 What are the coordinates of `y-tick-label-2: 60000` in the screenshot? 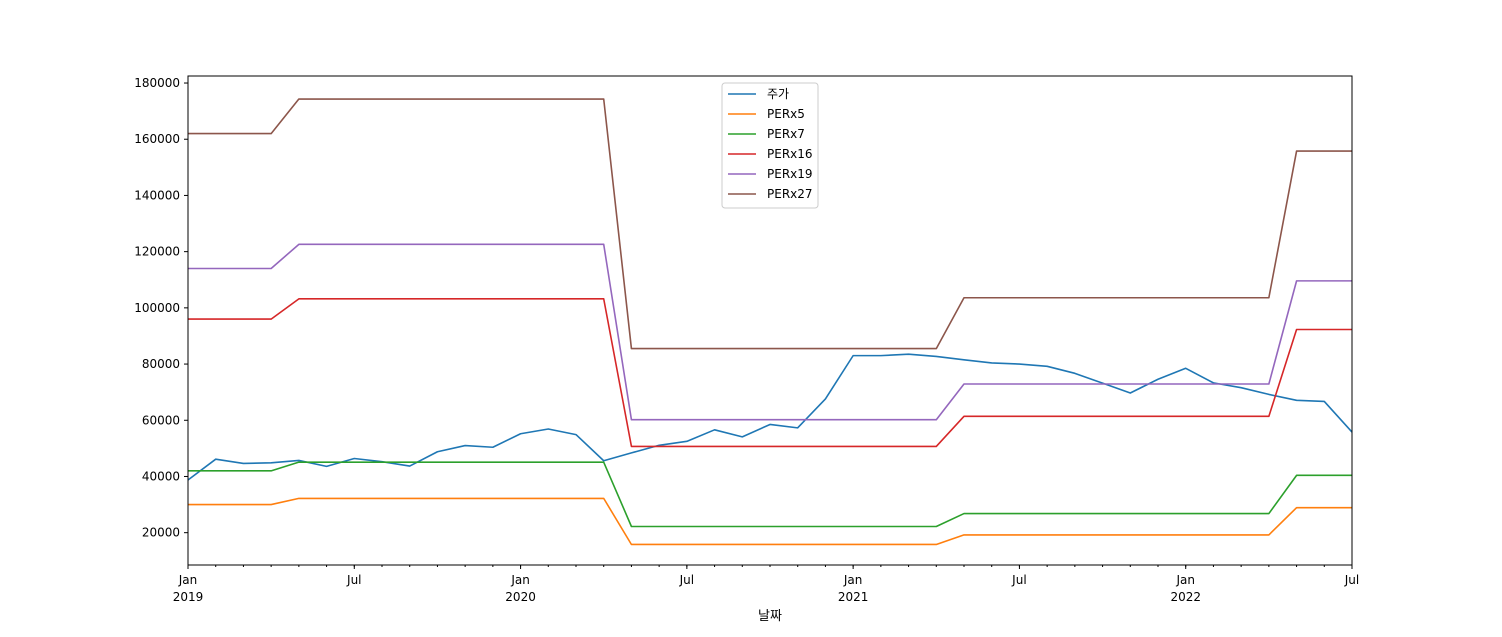 It's located at (161, 420).